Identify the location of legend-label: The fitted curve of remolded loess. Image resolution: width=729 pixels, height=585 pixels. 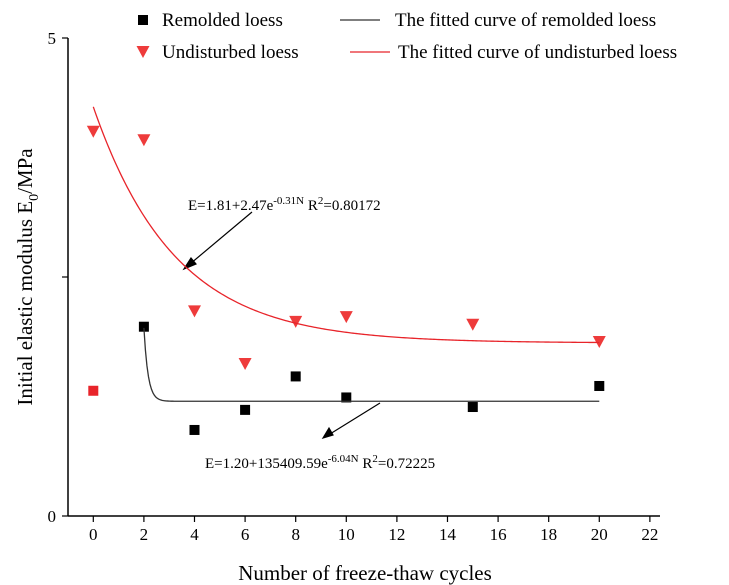
(525, 20).